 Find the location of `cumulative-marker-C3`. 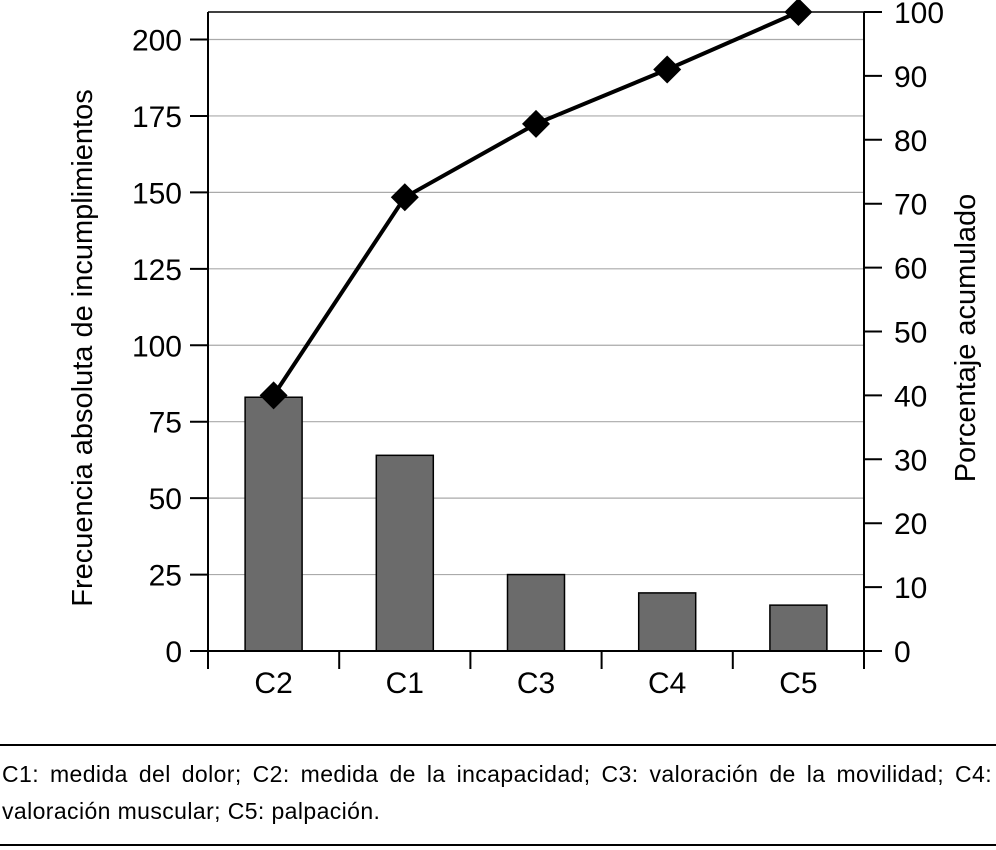

cumulative-marker-C3 is located at coordinates (536, 123).